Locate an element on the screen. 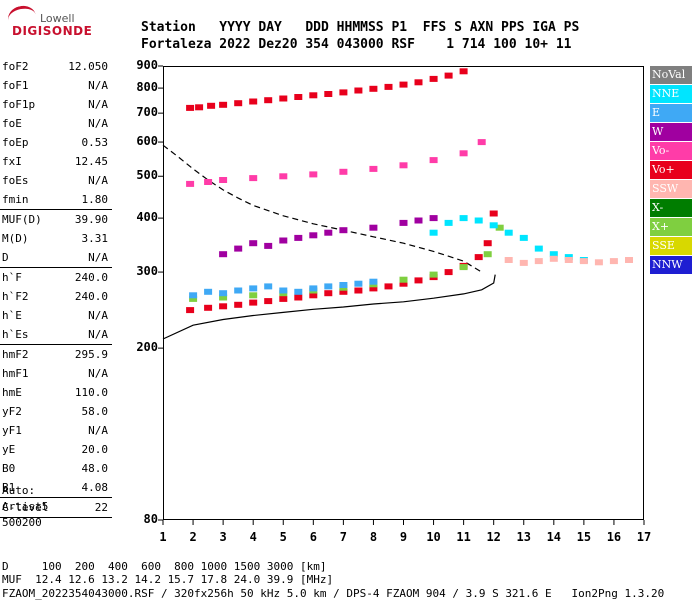 The width and height of the screenshot is (700, 600). x-tick-label: 12 is located at coordinates (493, 537).